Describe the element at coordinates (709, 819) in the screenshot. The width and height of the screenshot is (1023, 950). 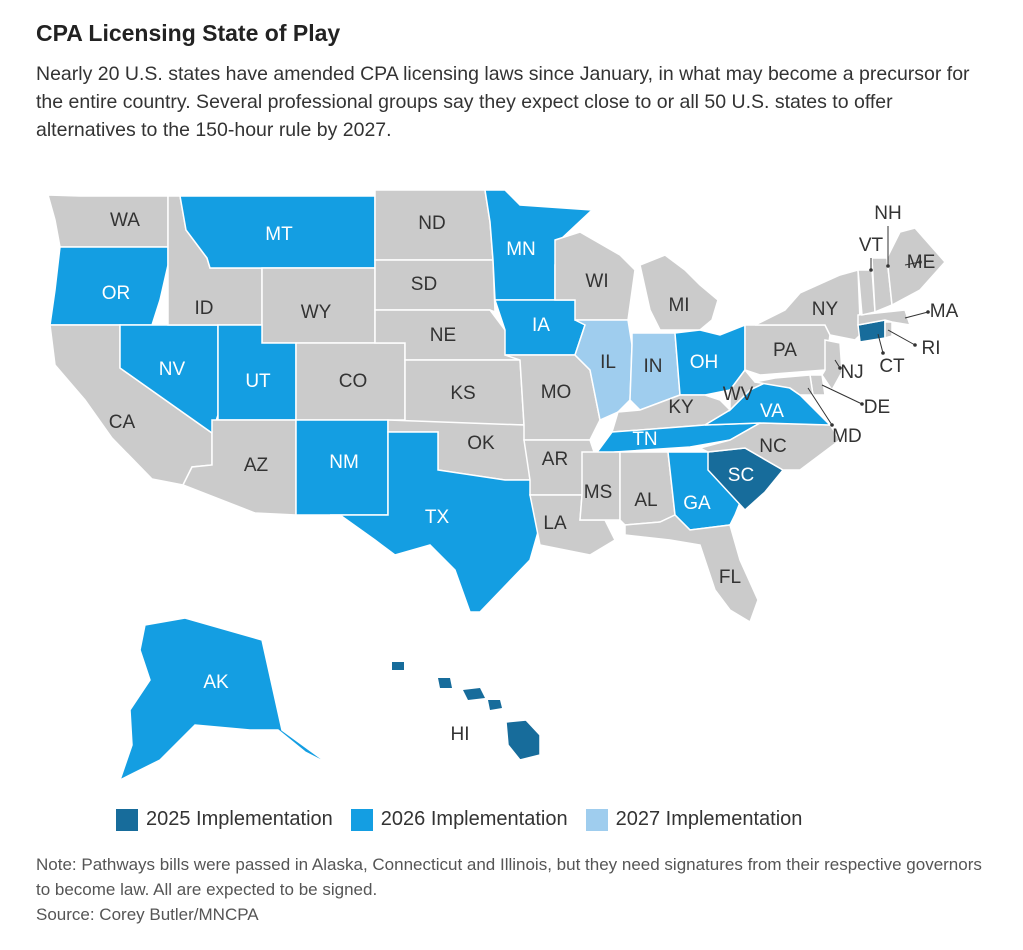
I see `legend-label-2027: 2027 Implementation` at that location.